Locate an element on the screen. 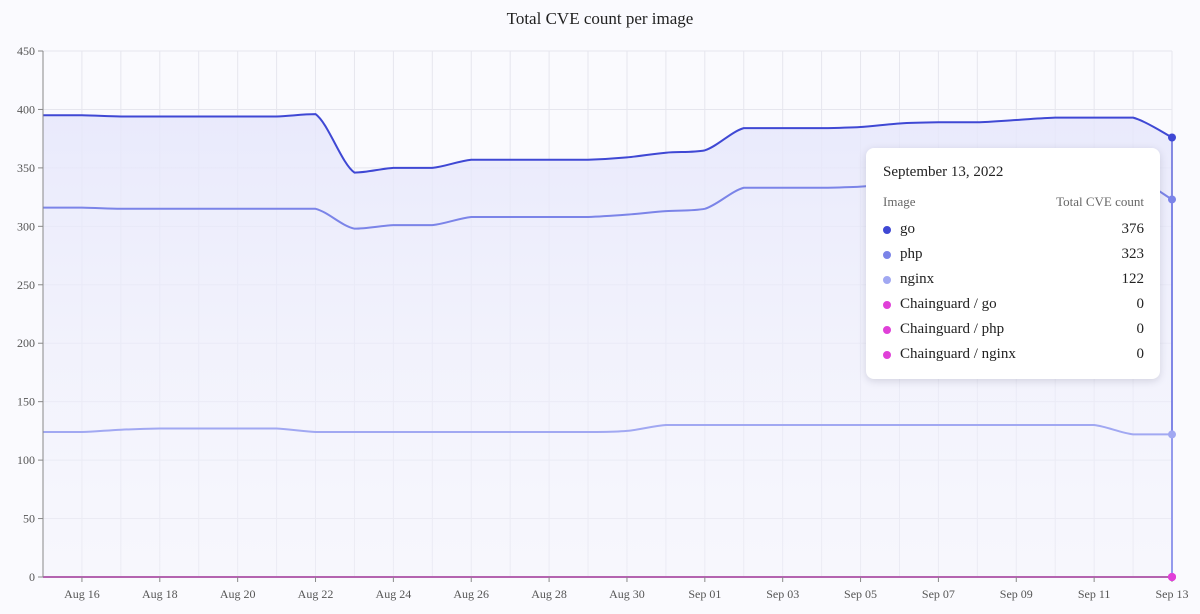 This screenshot has width=1200, height=614. point-php is located at coordinates (1172, 199).